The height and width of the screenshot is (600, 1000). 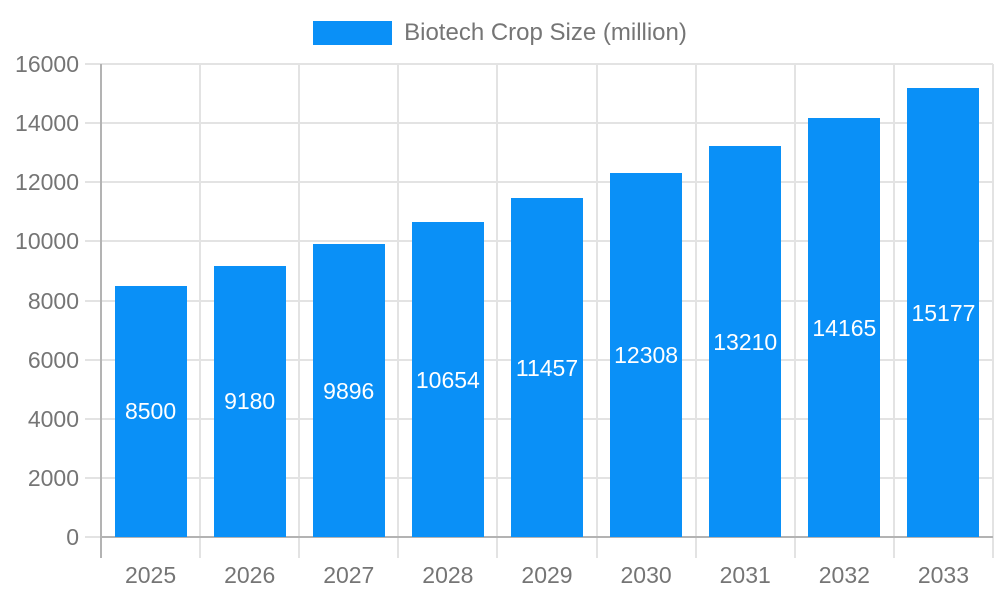 I want to click on y-tick-label: 6000, so click(x=53, y=359).